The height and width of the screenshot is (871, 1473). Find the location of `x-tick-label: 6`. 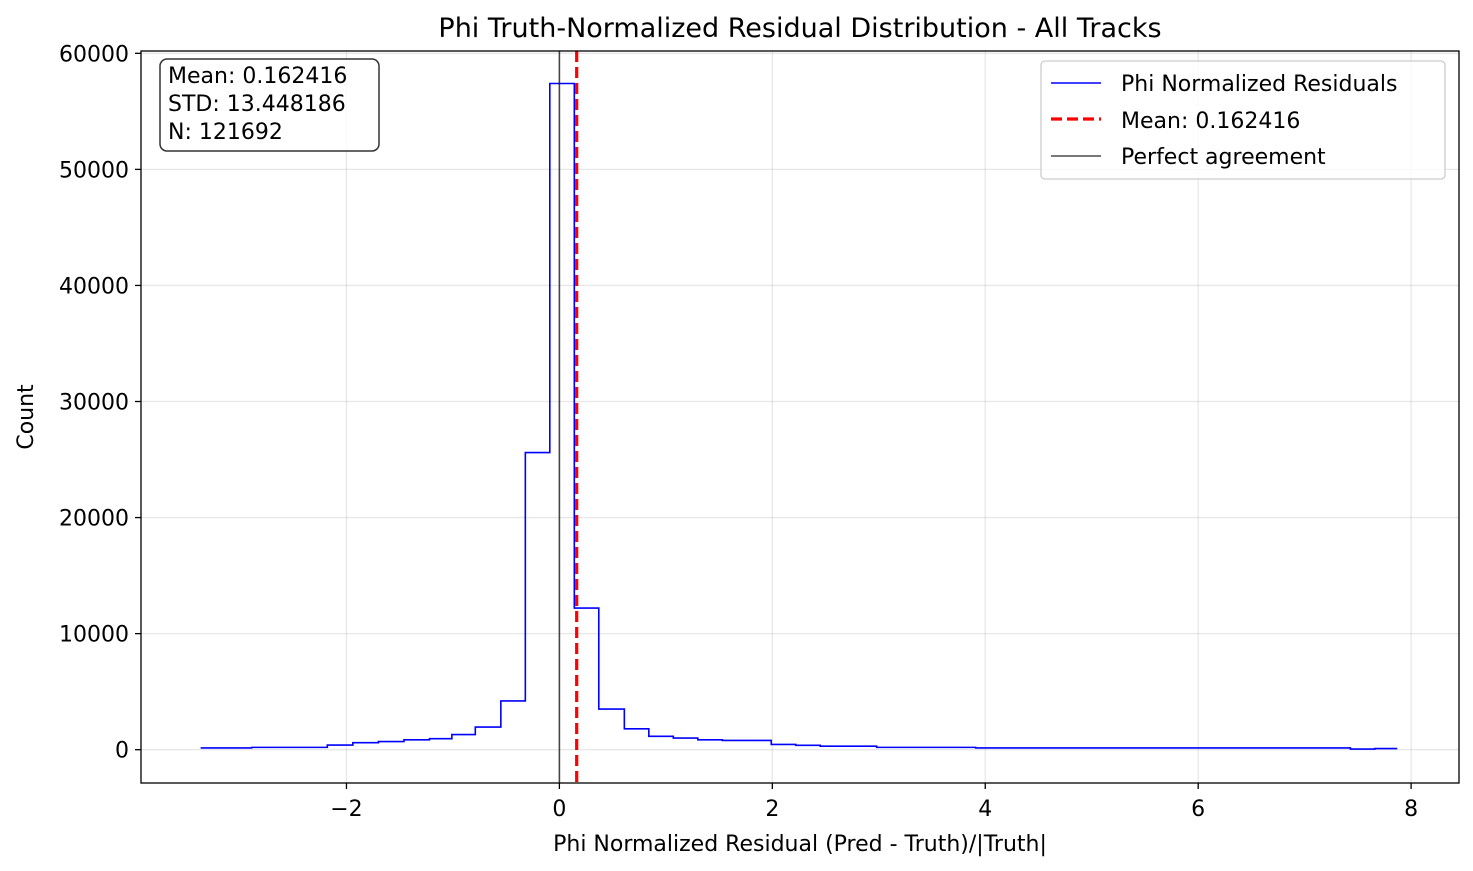

x-tick-label: 6 is located at coordinates (1198, 809).